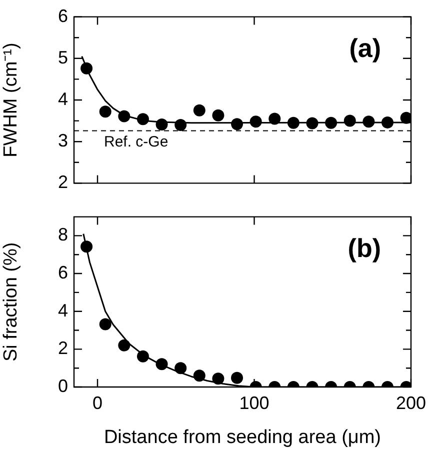 This screenshot has width=432, height=449. What do you see at coordinates (254, 402) in the screenshot?
I see `x-tick-label: 100` at bounding box center [254, 402].